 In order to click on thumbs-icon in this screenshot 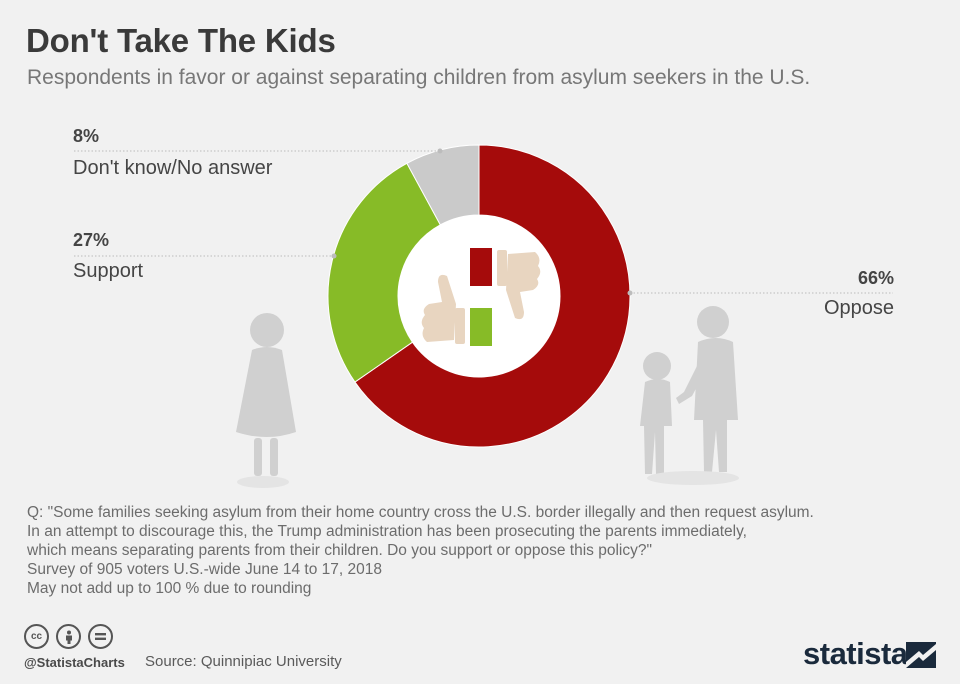, I will do `click(481, 297)`.